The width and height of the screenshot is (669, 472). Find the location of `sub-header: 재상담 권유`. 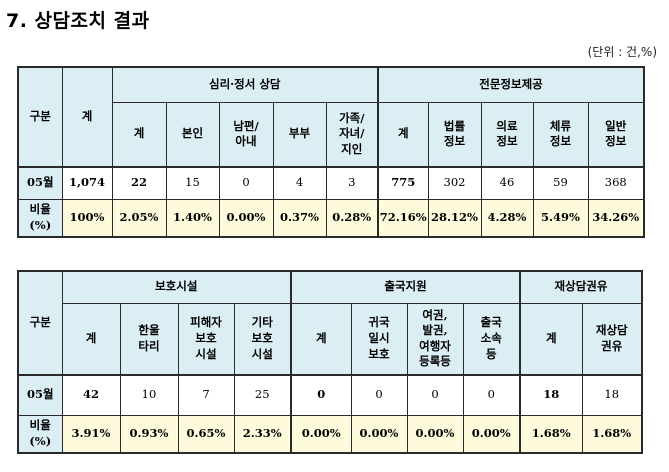

sub-header: 재상담 권유 is located at coordinates (612, 339).